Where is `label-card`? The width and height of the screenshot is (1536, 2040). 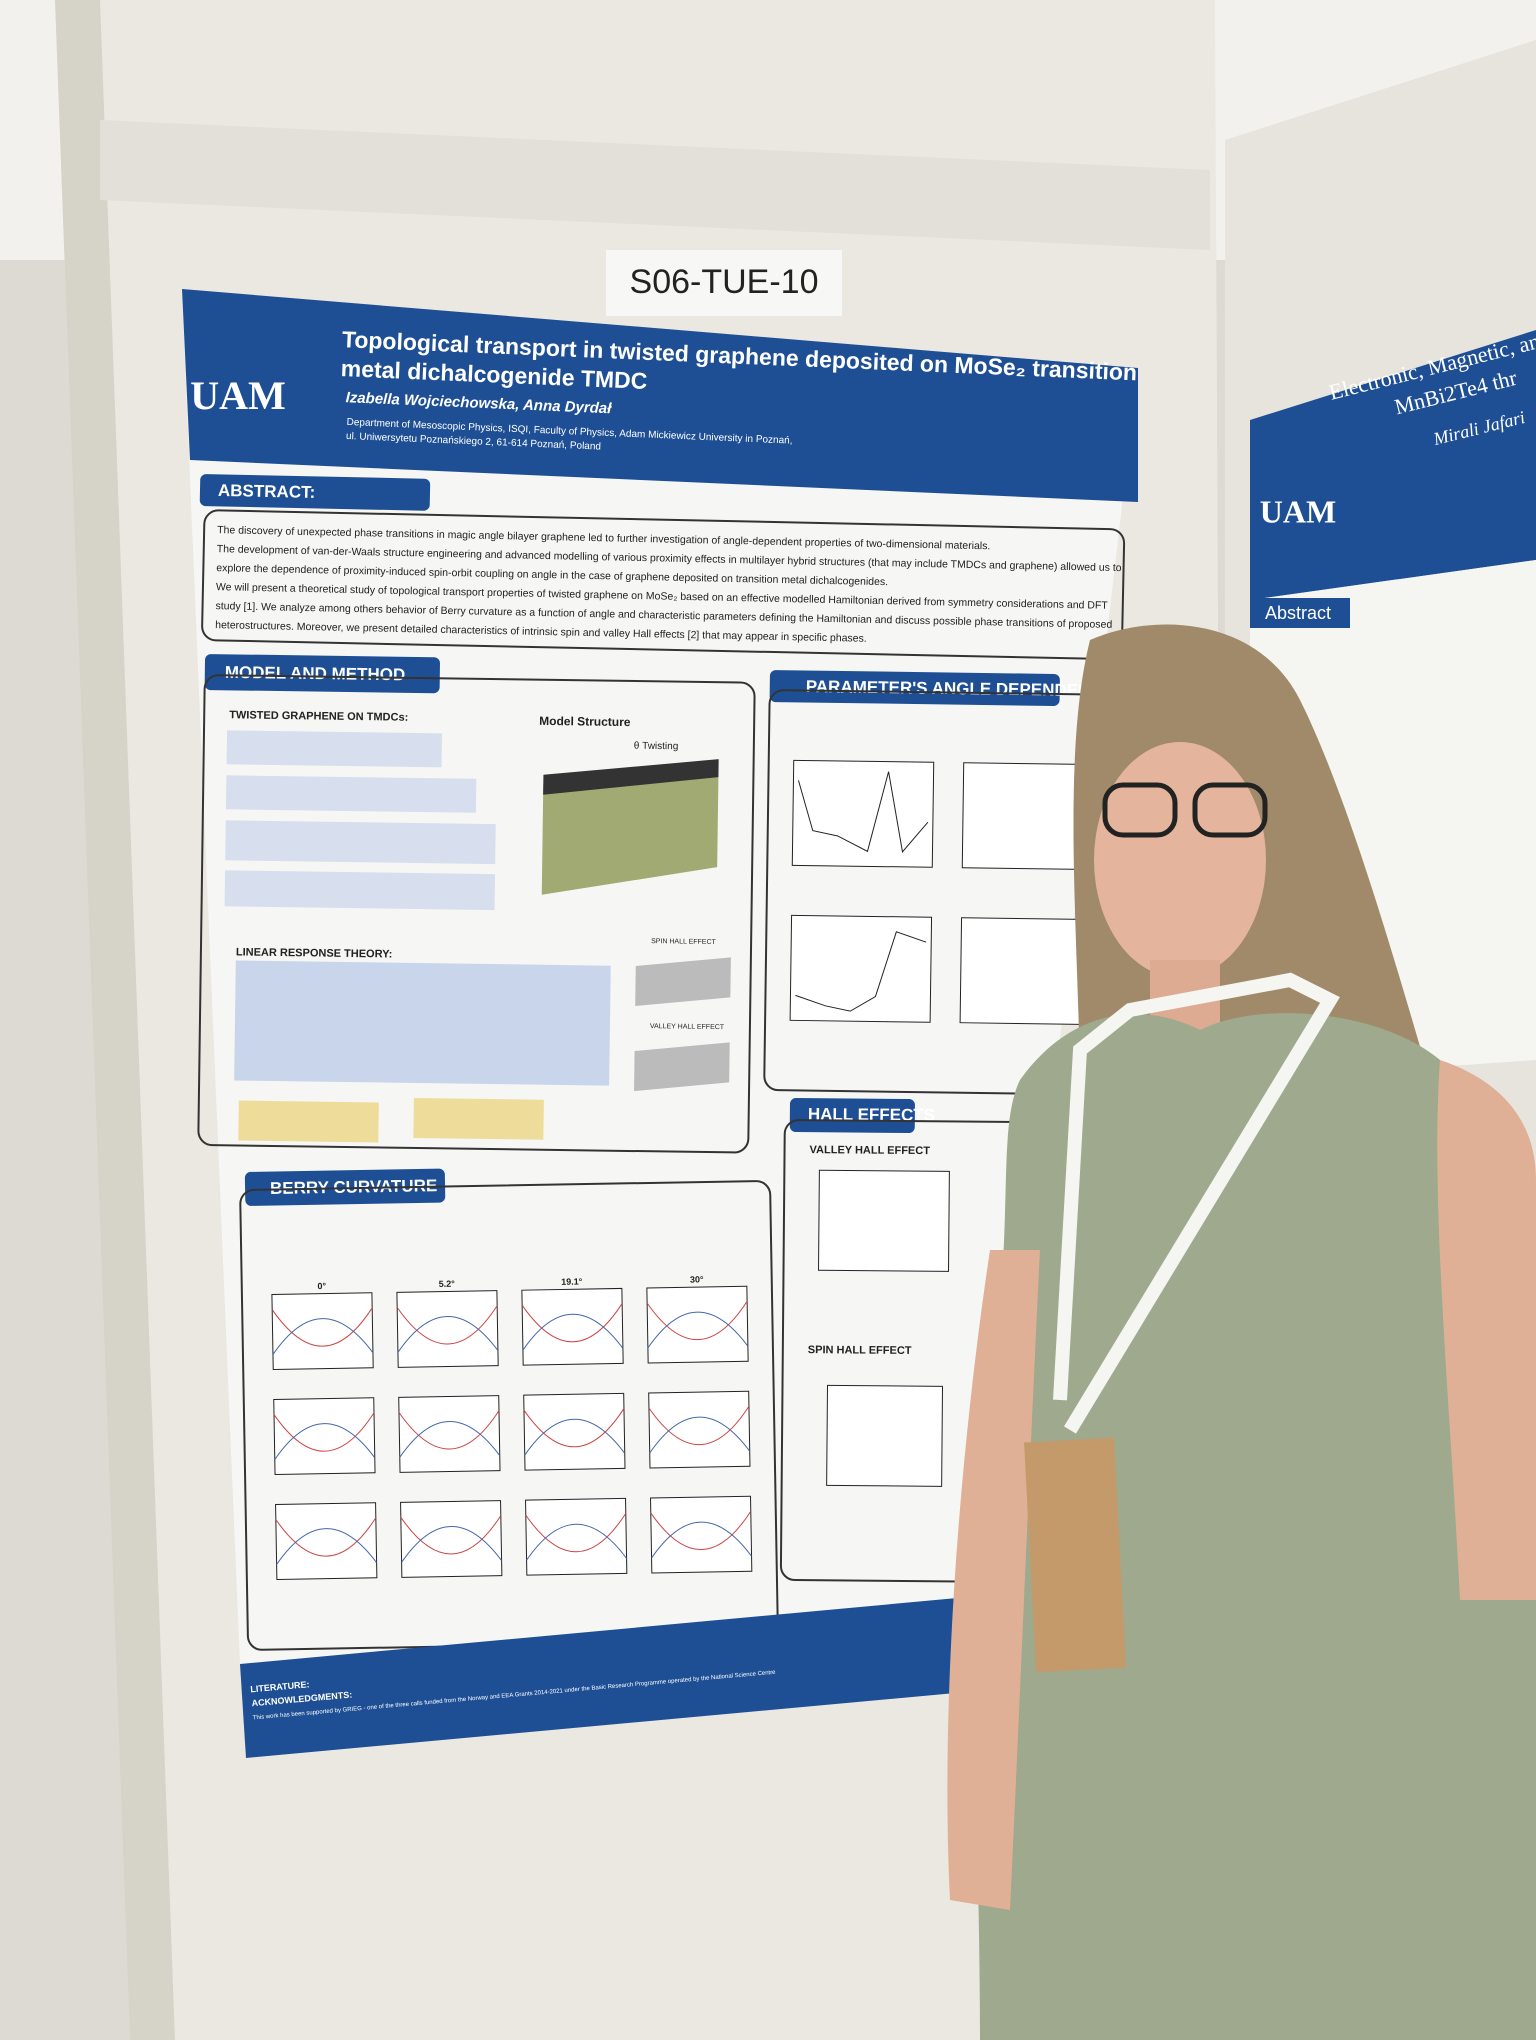 label-card is located at coordinates (724, 283).